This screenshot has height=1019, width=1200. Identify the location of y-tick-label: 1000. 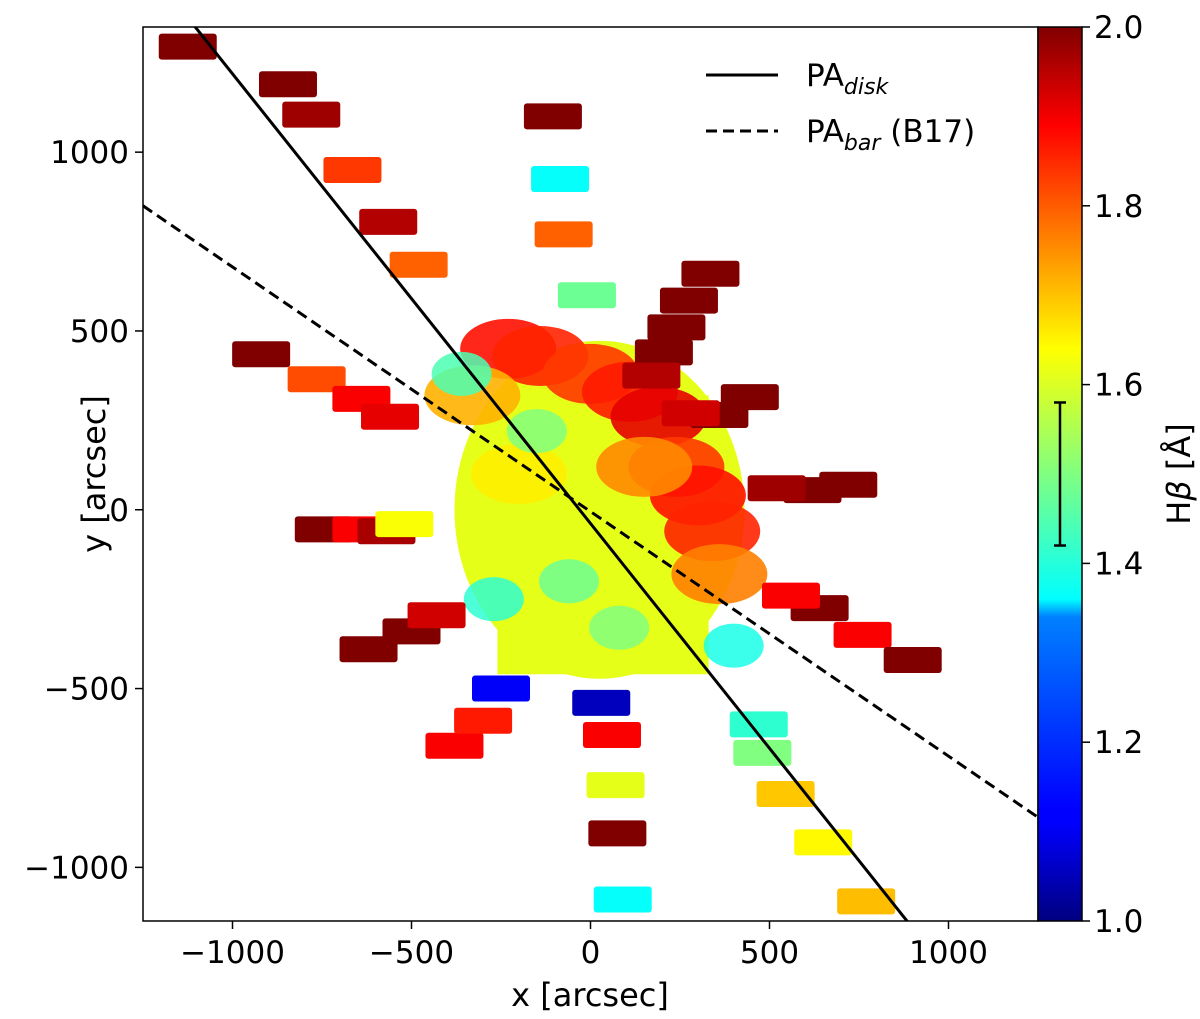
(89, 153).